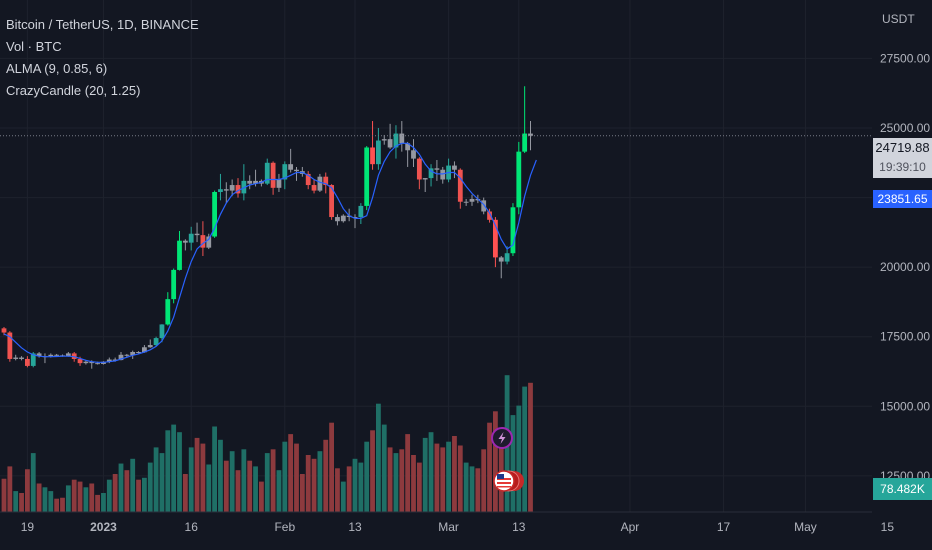  What do you see at coordinates (502, 438) in the screenshot?
I see `lightning-event-icon` at bounding box center [502, 438].